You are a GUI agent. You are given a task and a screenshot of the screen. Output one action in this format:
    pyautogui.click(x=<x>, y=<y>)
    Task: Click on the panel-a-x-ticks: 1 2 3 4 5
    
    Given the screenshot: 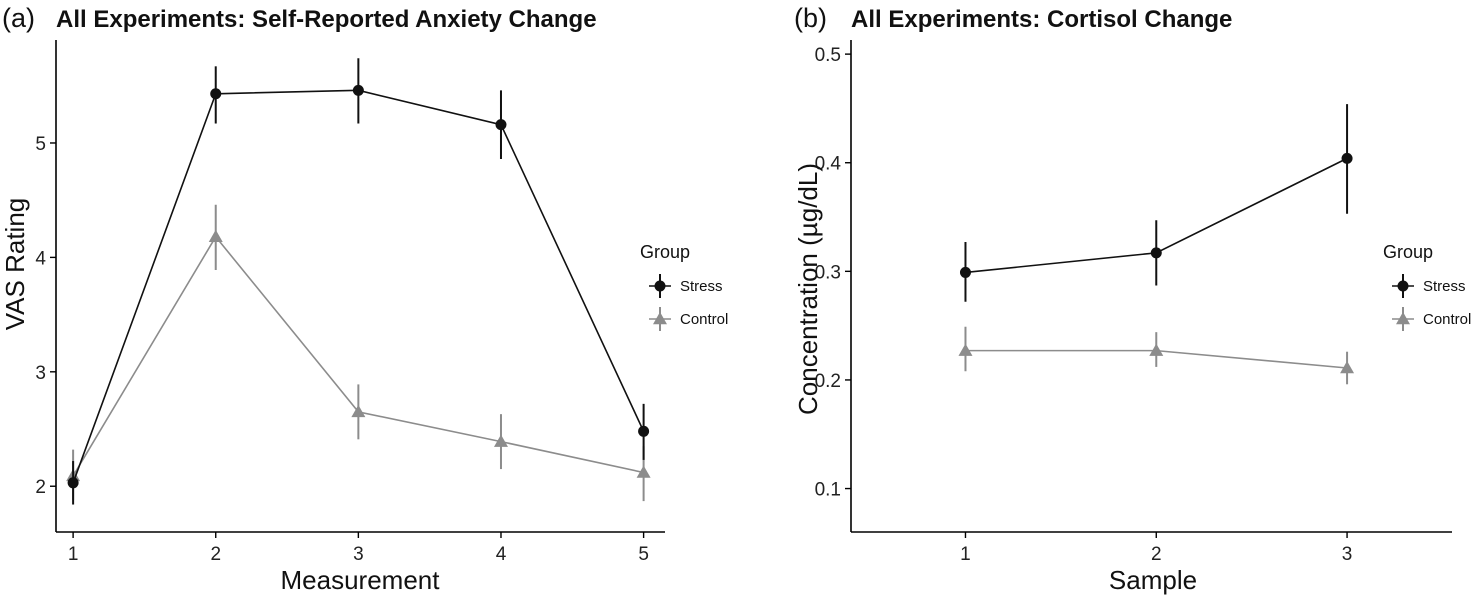 What is the action you would take?
    pyautogui.click(x=358, y=548)
    